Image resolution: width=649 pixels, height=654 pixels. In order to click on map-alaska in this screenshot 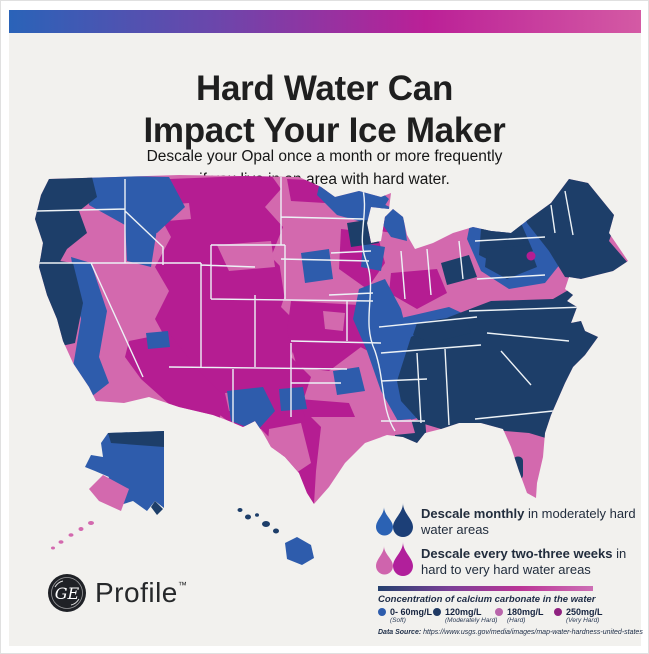, I will do `click(107, 490)`.